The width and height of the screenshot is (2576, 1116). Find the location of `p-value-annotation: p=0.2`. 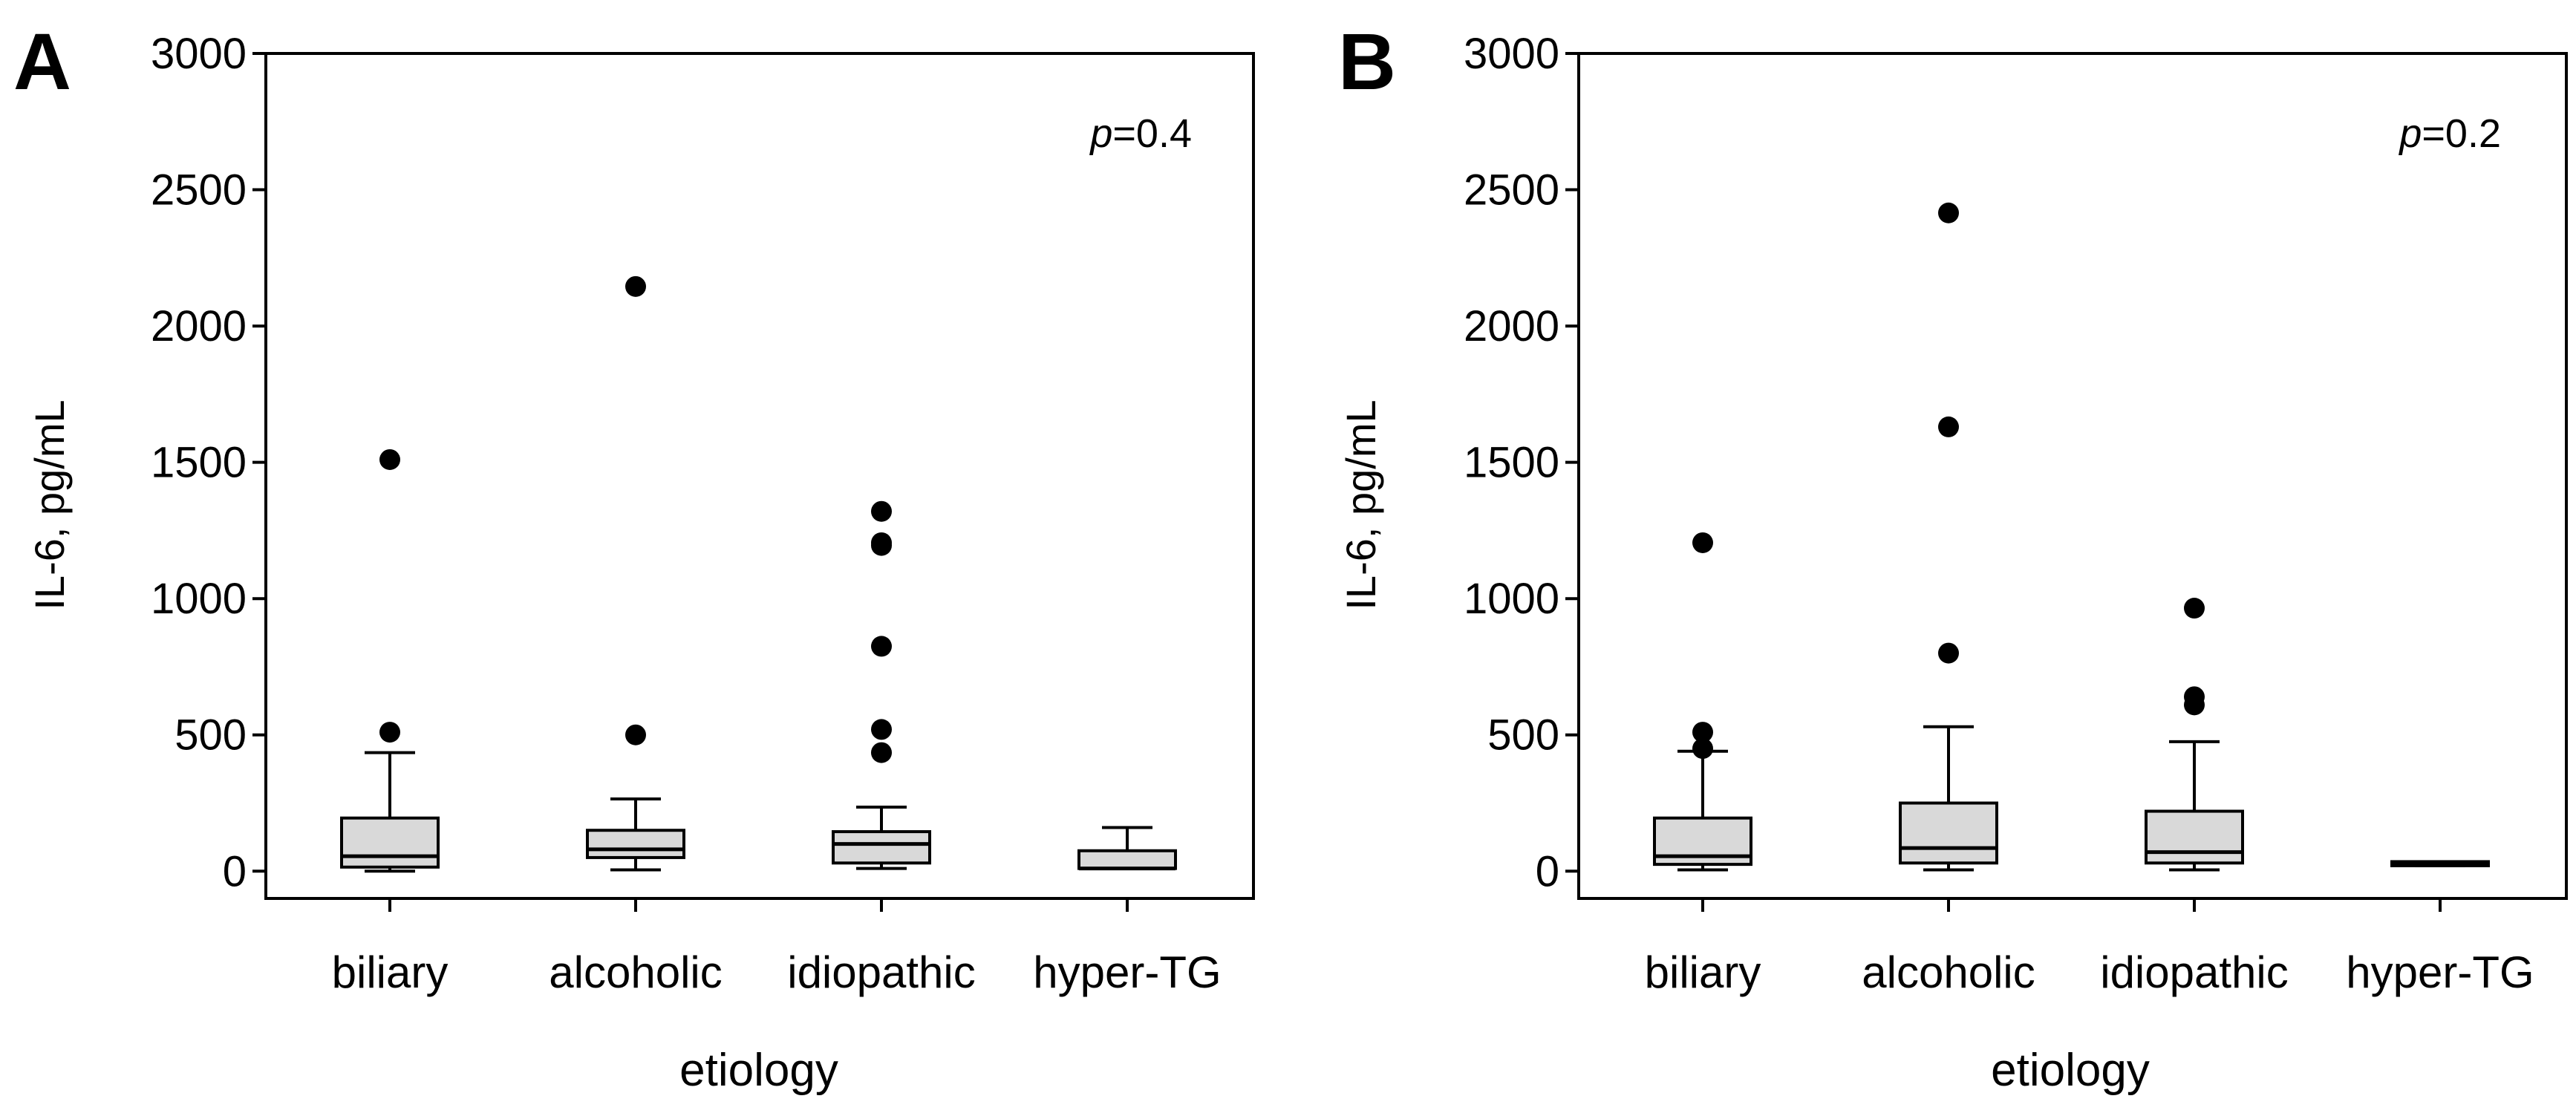

p-value-annotation: p=0.2 is located at coordinates (2449, 133).